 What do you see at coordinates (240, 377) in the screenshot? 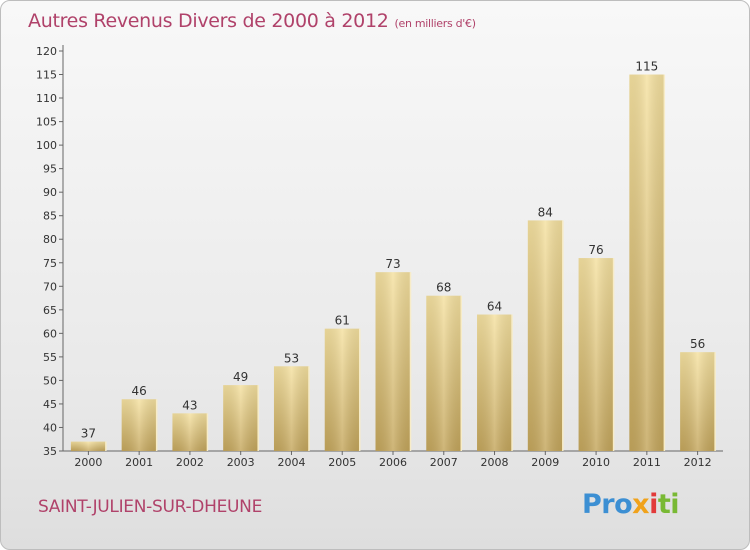
I see `value-label-2003: 49` at bounding box center [240, 377].